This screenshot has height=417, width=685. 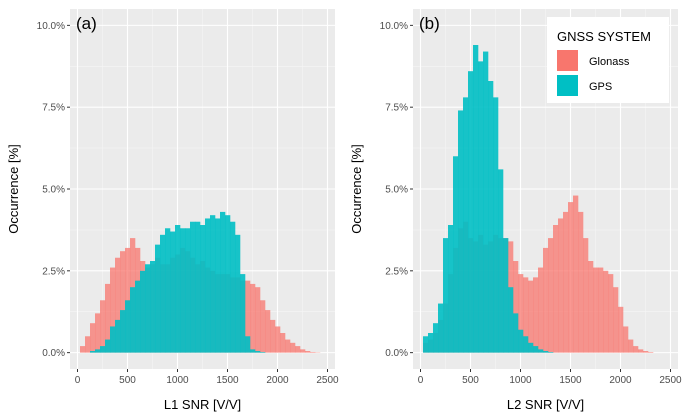 I want to click on x-axis-title: L2 SNR [V/V], so click(x=545, y=404).